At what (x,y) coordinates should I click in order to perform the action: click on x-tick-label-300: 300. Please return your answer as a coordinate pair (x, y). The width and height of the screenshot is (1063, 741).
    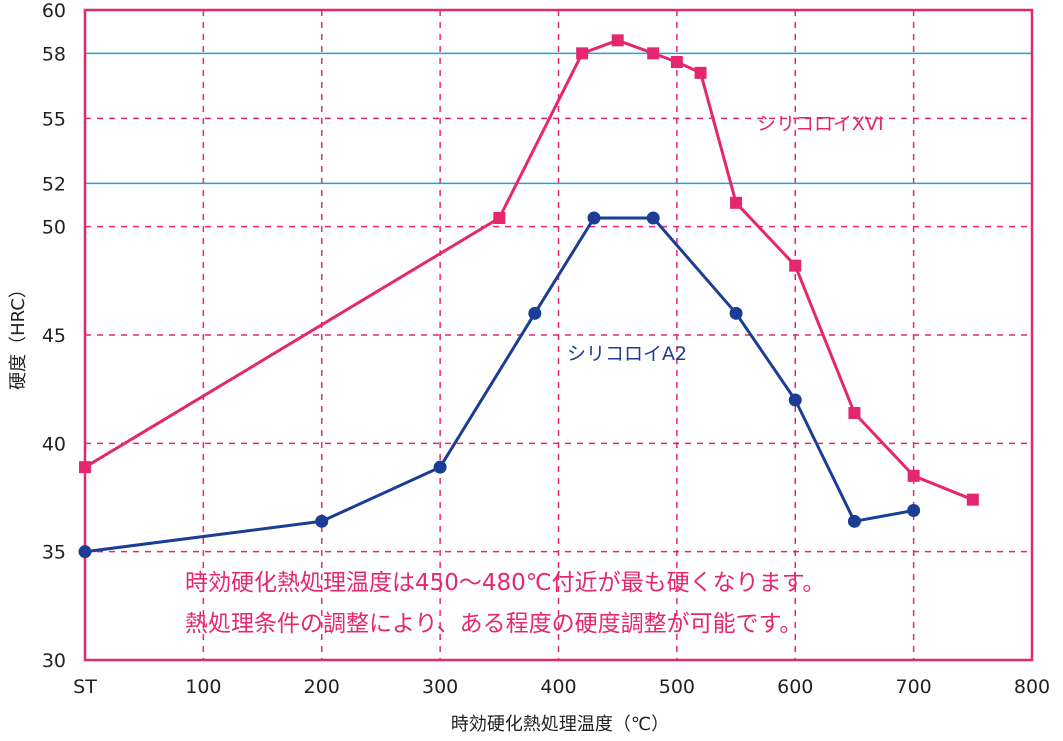
    Looking at the image, I should click on (440, 687).